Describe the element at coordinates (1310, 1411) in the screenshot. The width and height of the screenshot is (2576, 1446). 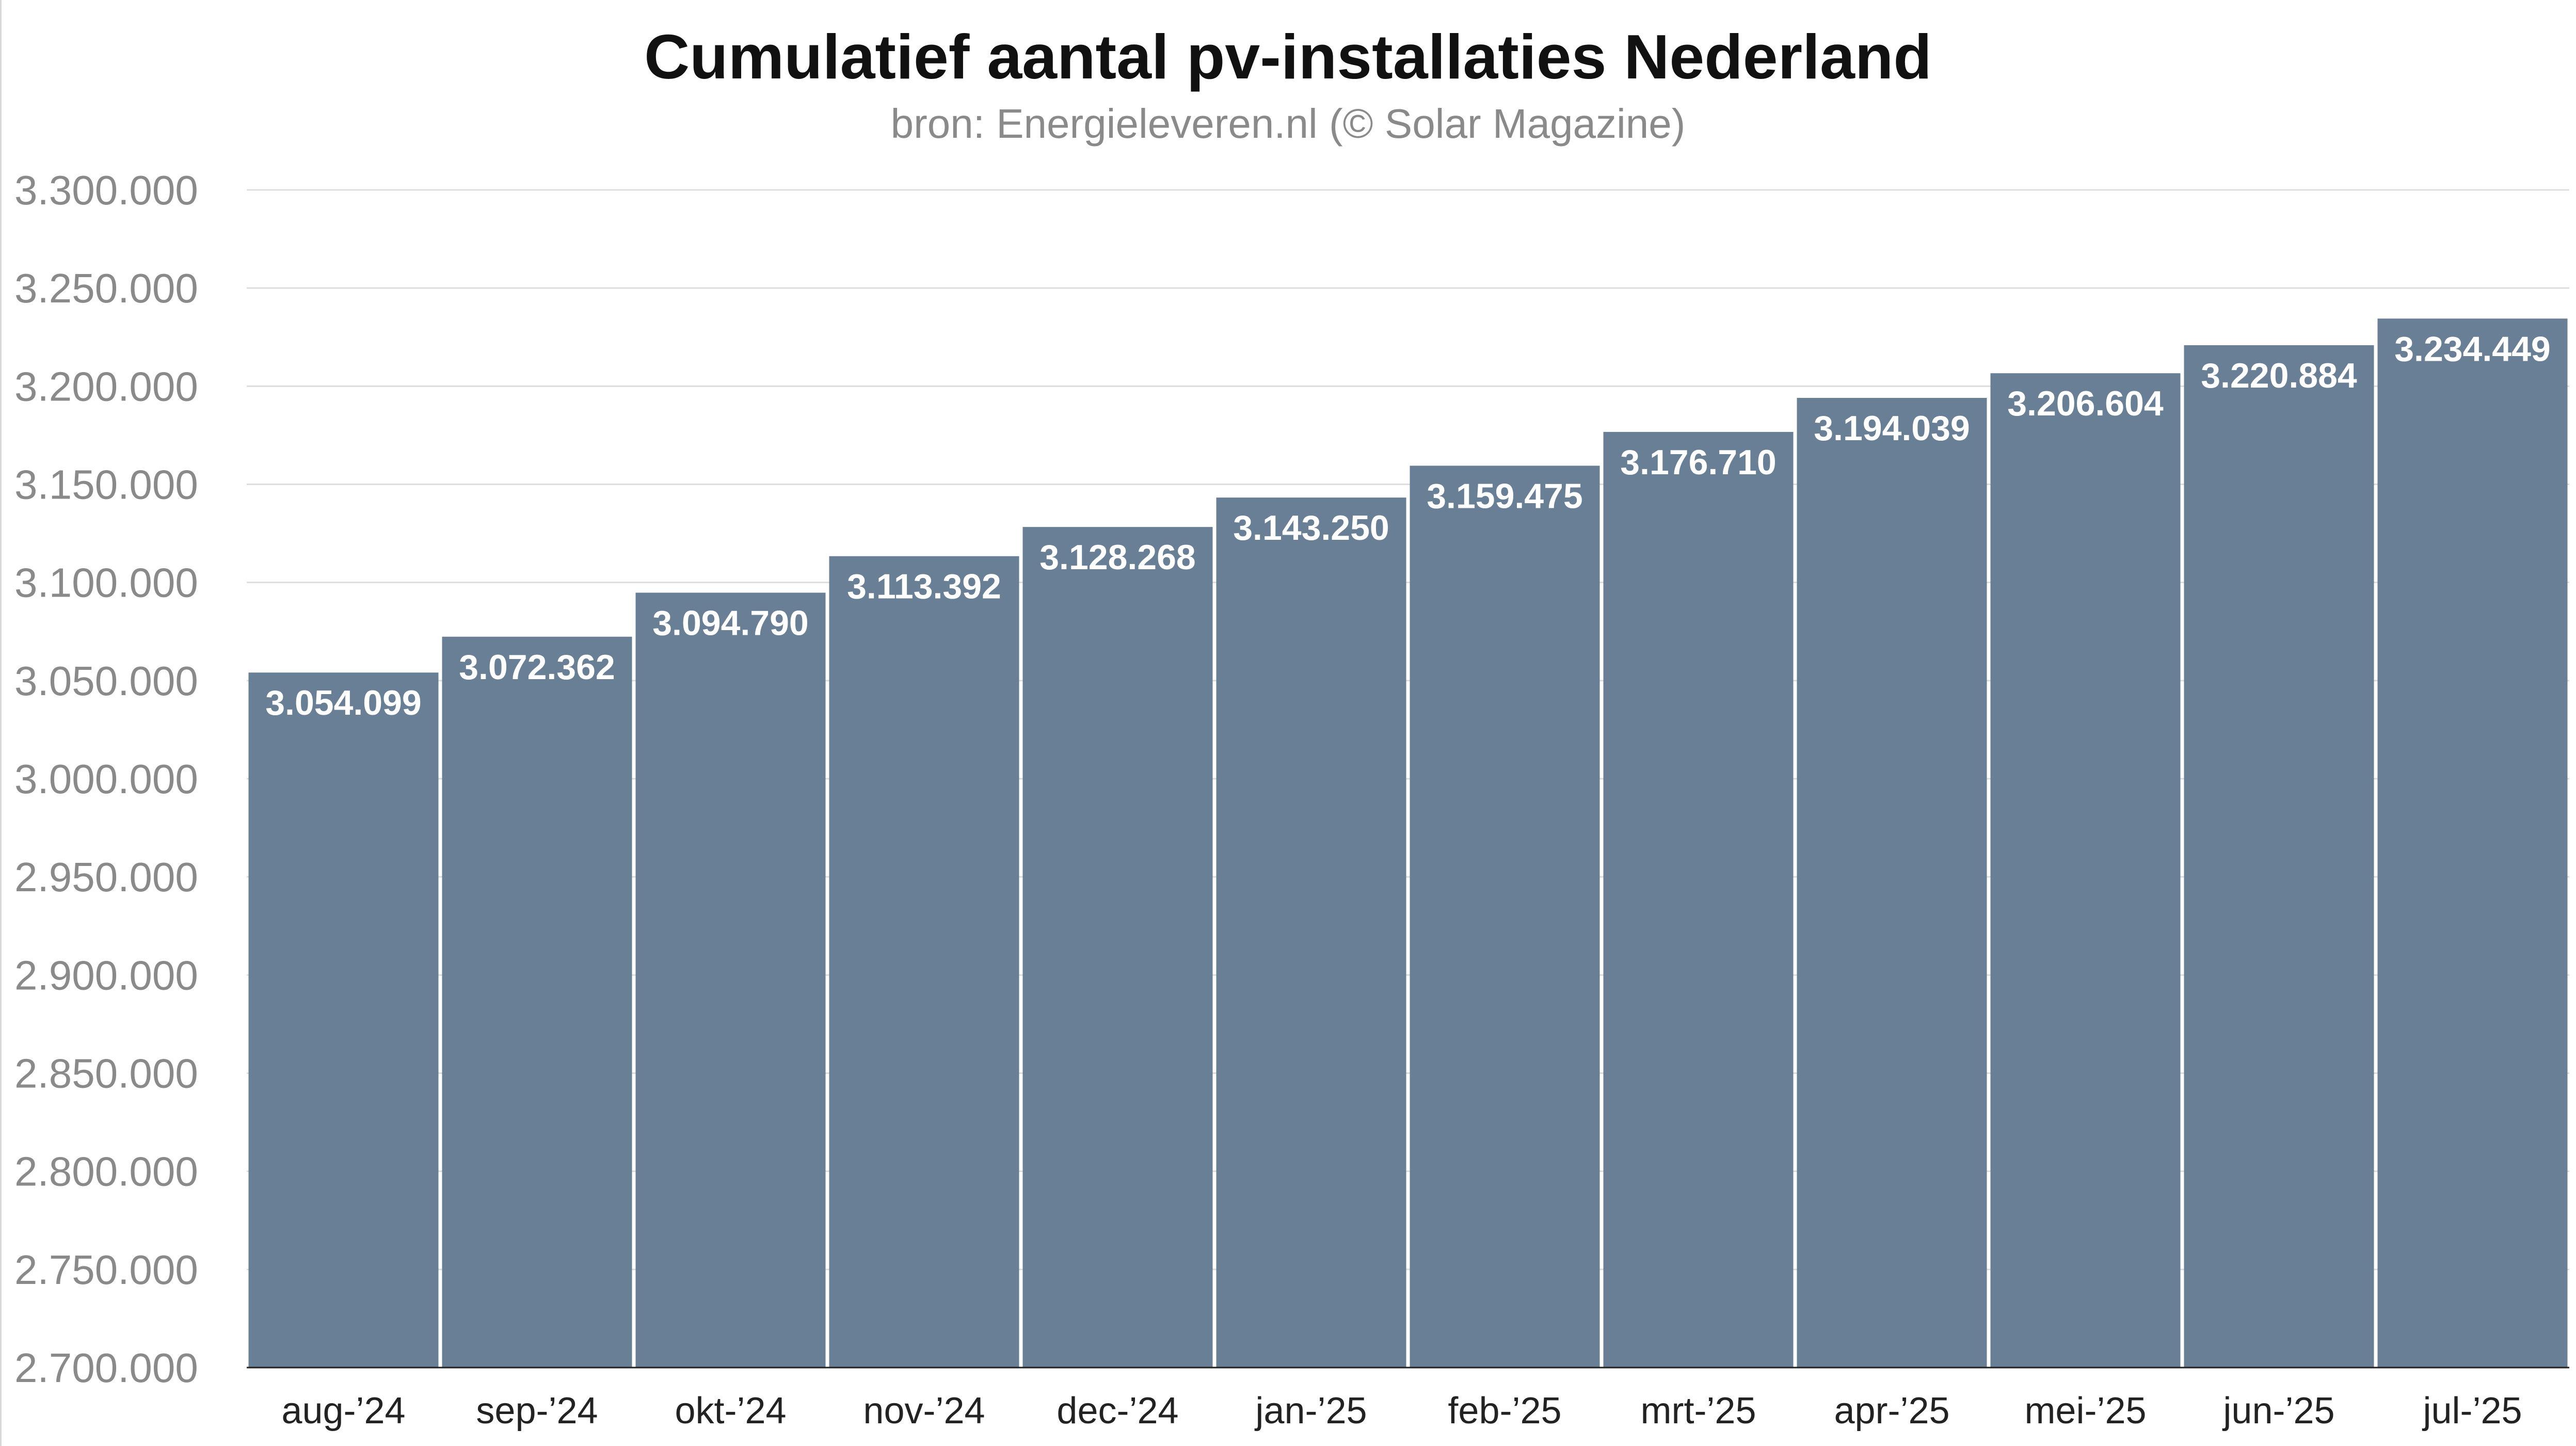
I see `x-tick-label: jan-’25` at that location.